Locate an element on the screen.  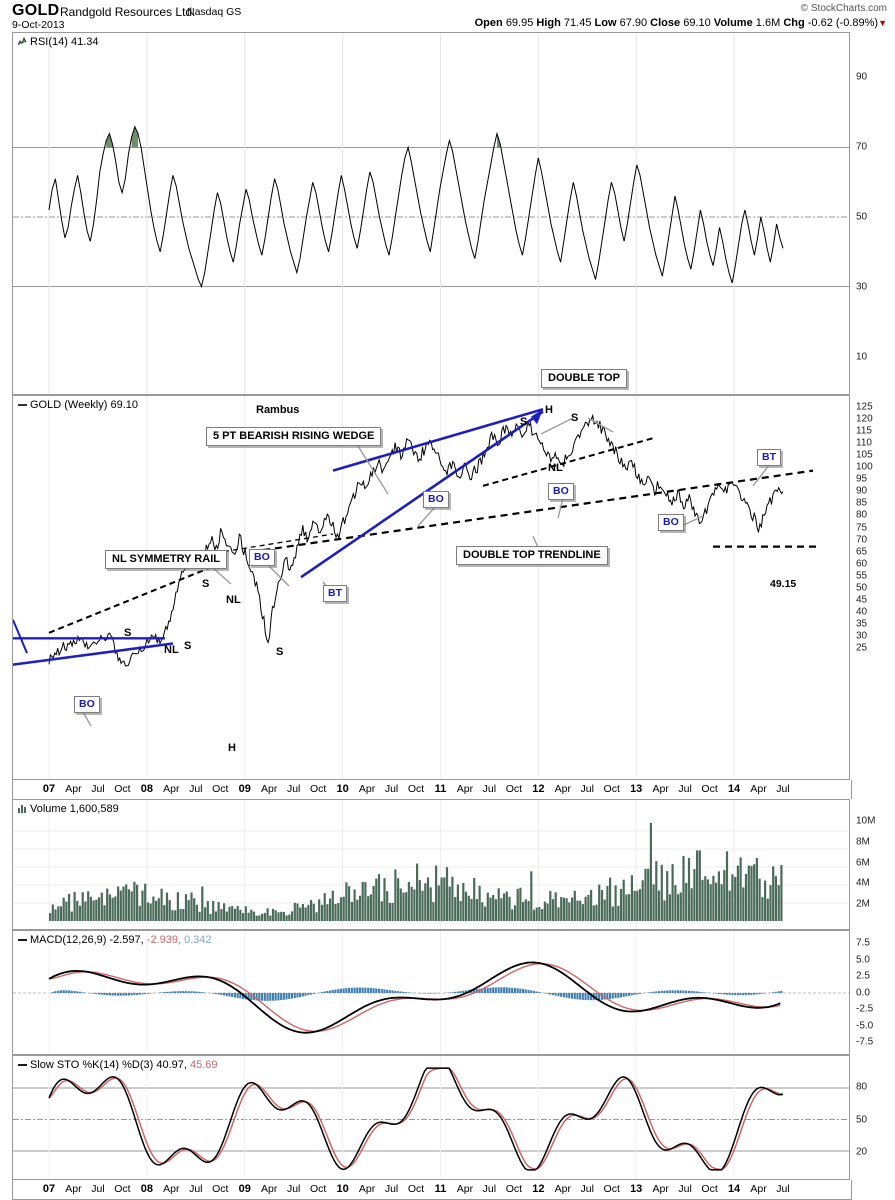
axis-tick-label: 45 is located at coordinates (862, 600).